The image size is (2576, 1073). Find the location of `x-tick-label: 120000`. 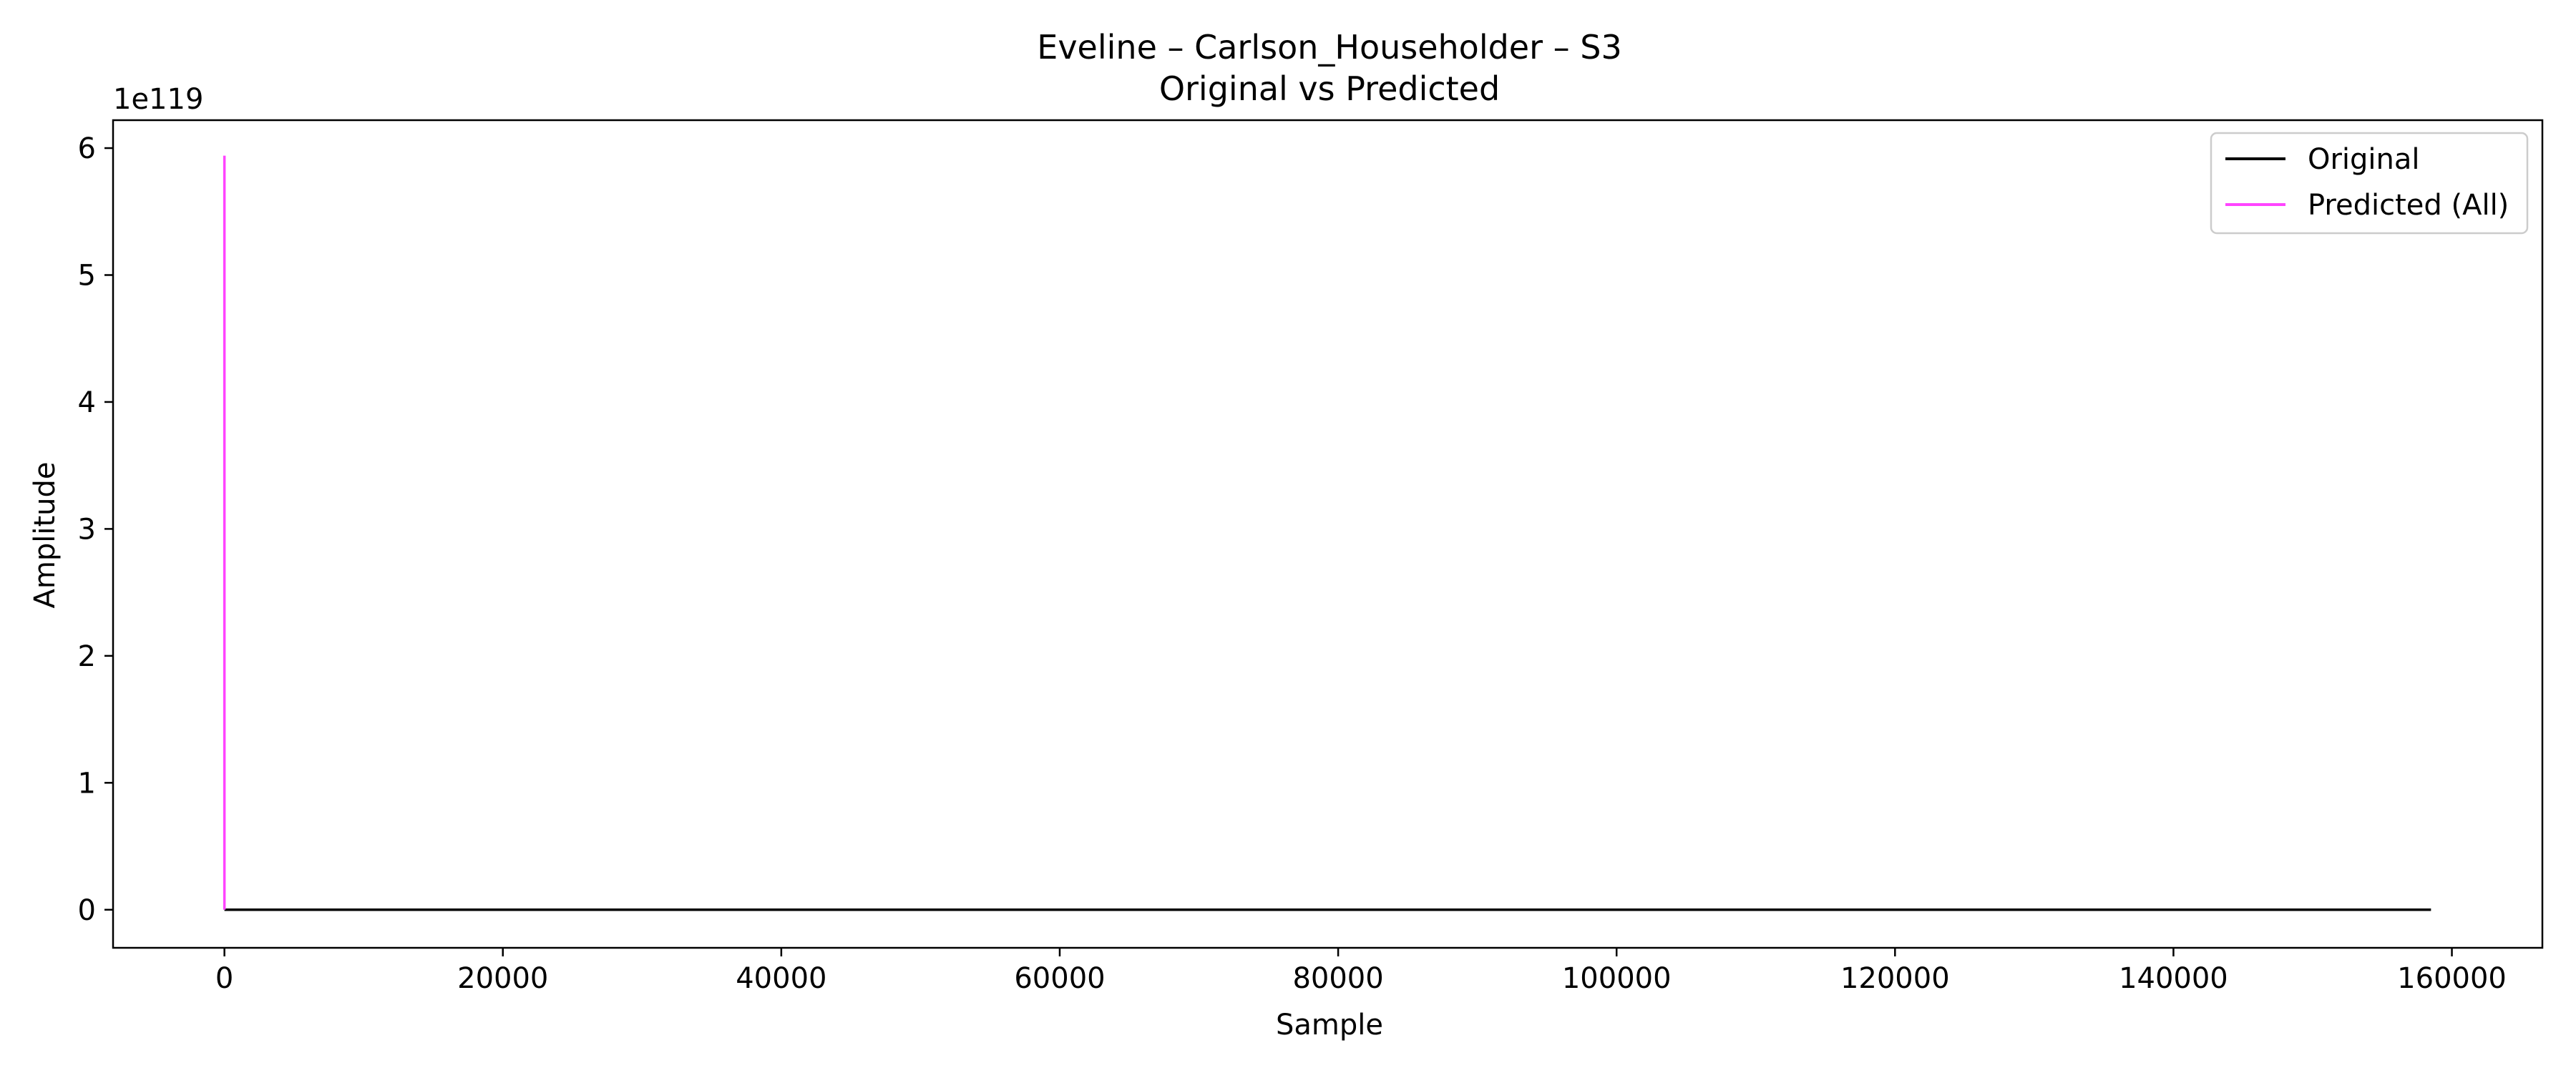

x-tick-label: 120000 is located at coordinates (1895, 979).